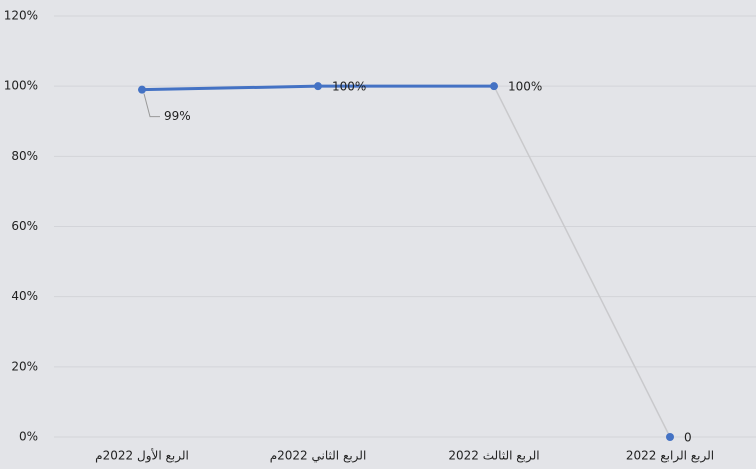  Describe the element at coordinates (24, 296) in the screenshot. I see `y-tick-label: 40%` at that location.